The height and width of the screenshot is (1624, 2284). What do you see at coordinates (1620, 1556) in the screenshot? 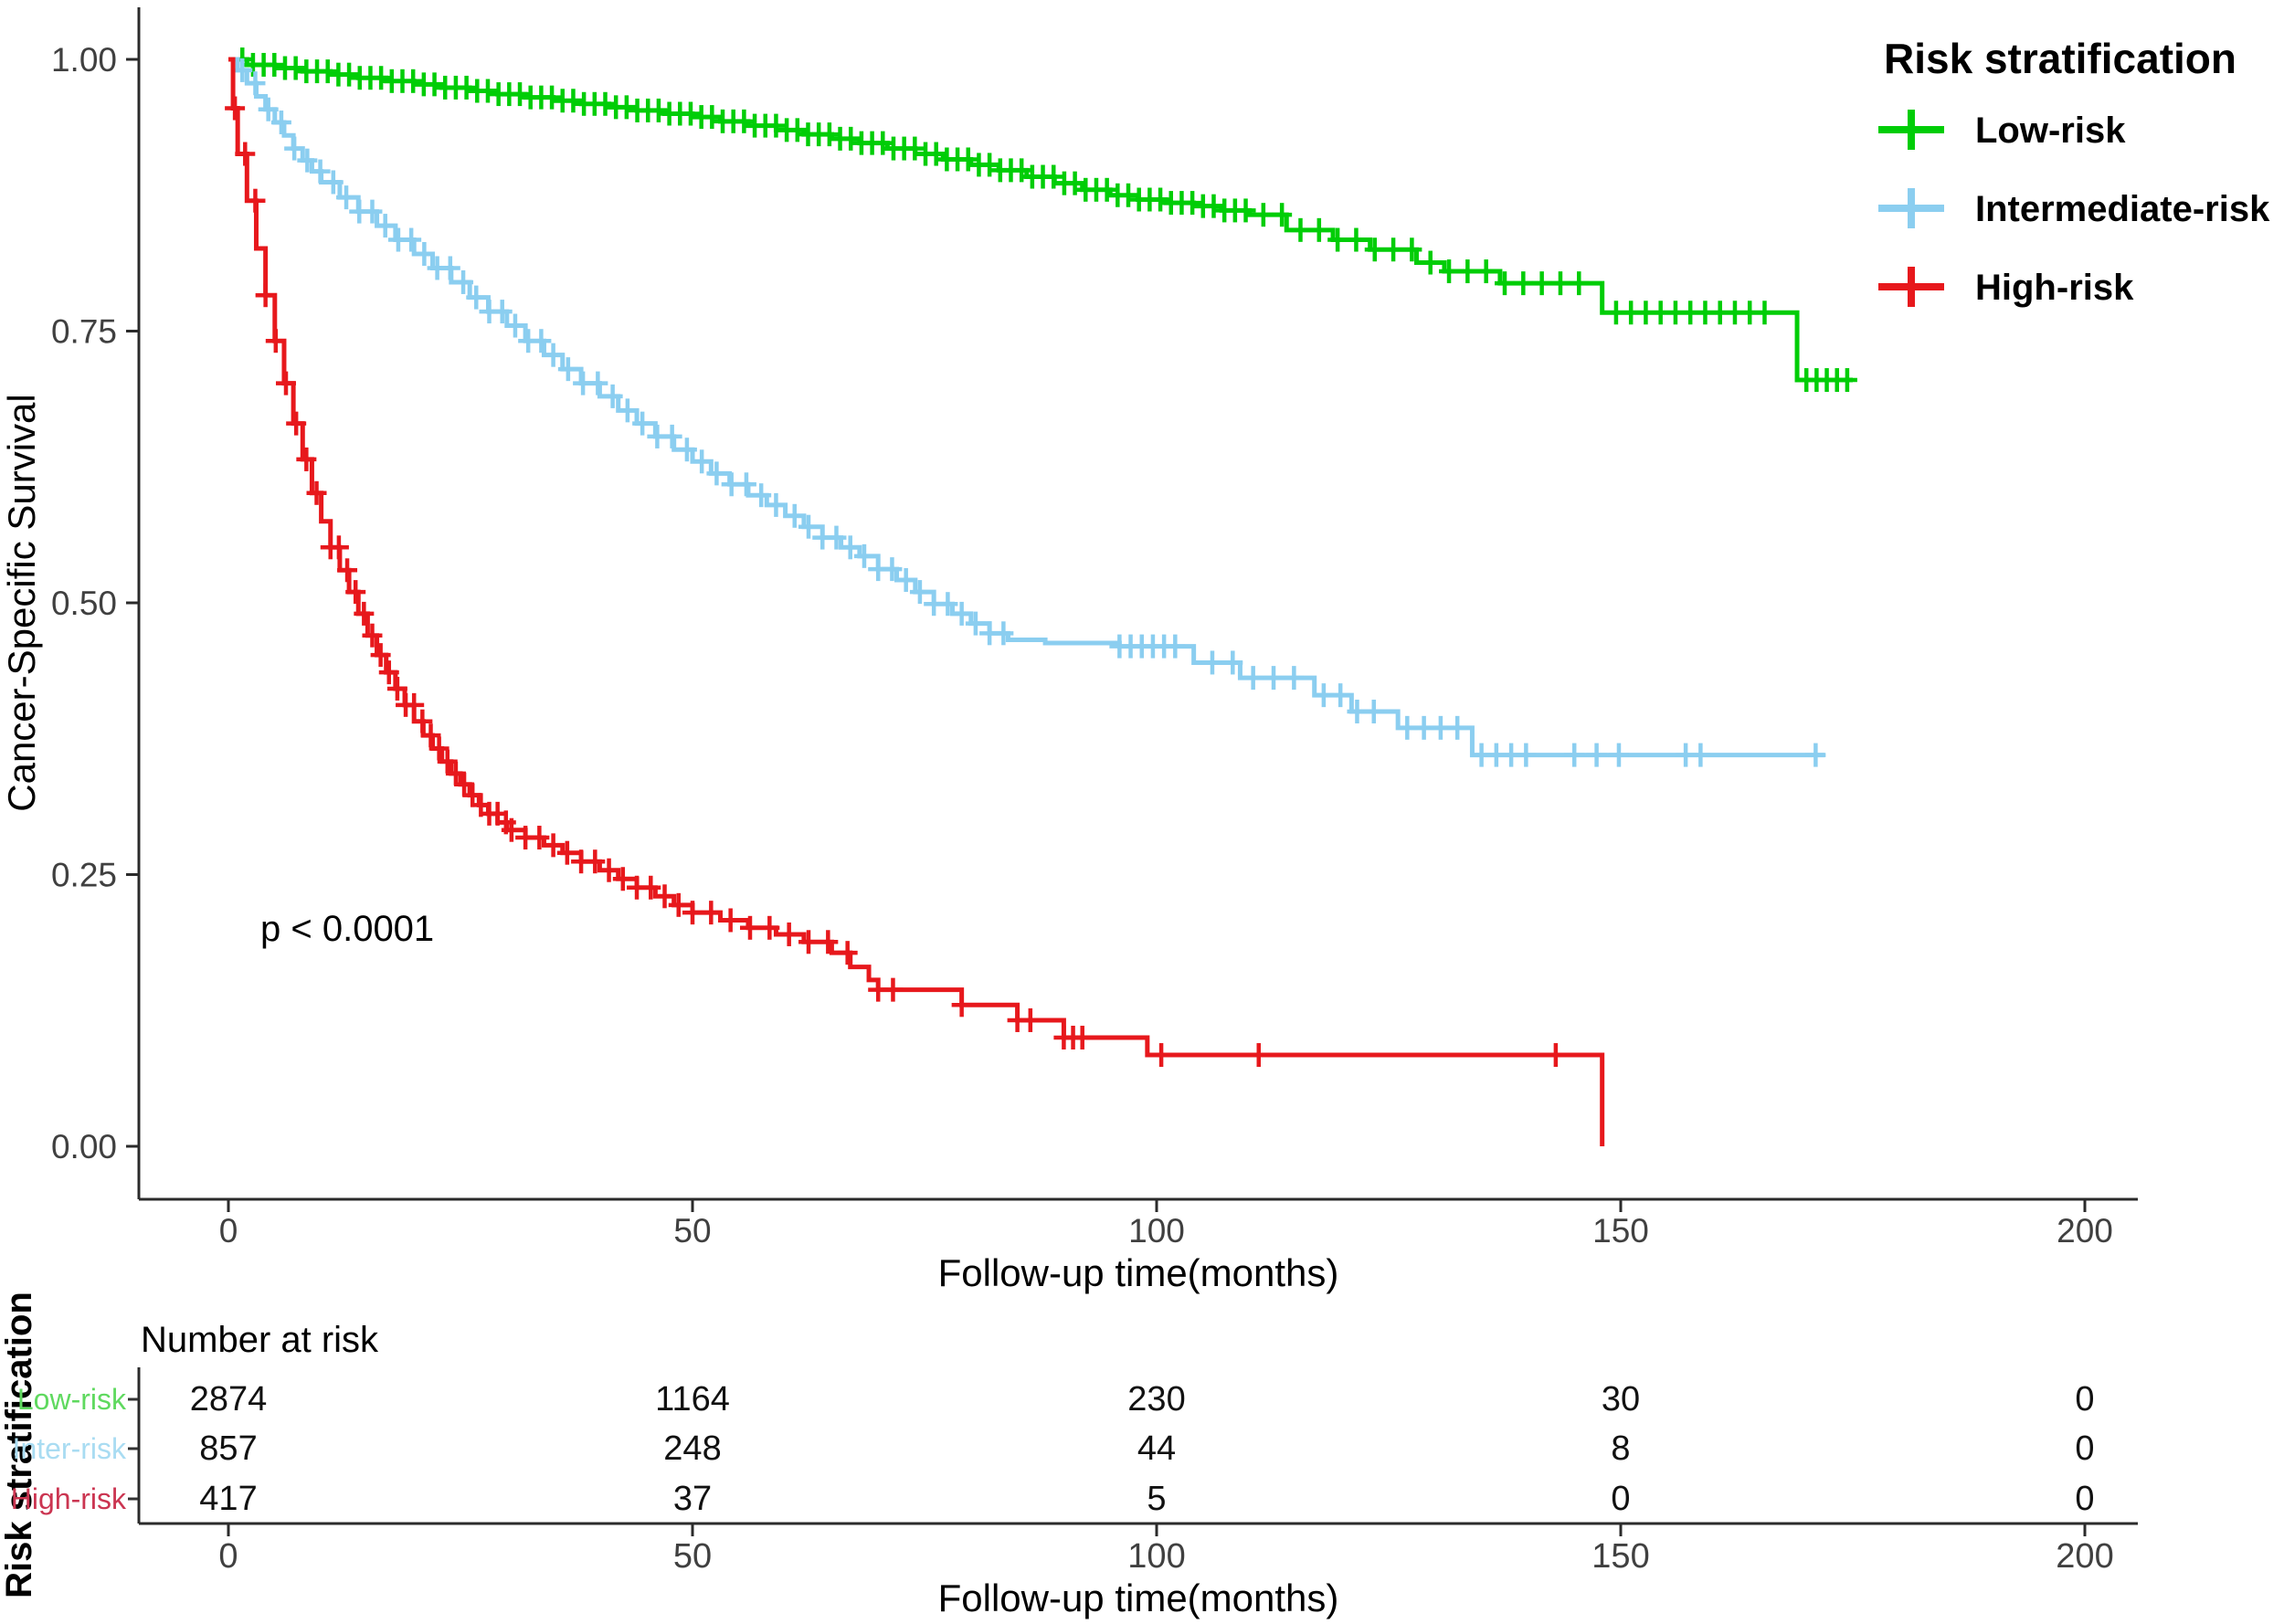
I see `risk-table-tick-label: 150` at bounding box center [1620, 1556].